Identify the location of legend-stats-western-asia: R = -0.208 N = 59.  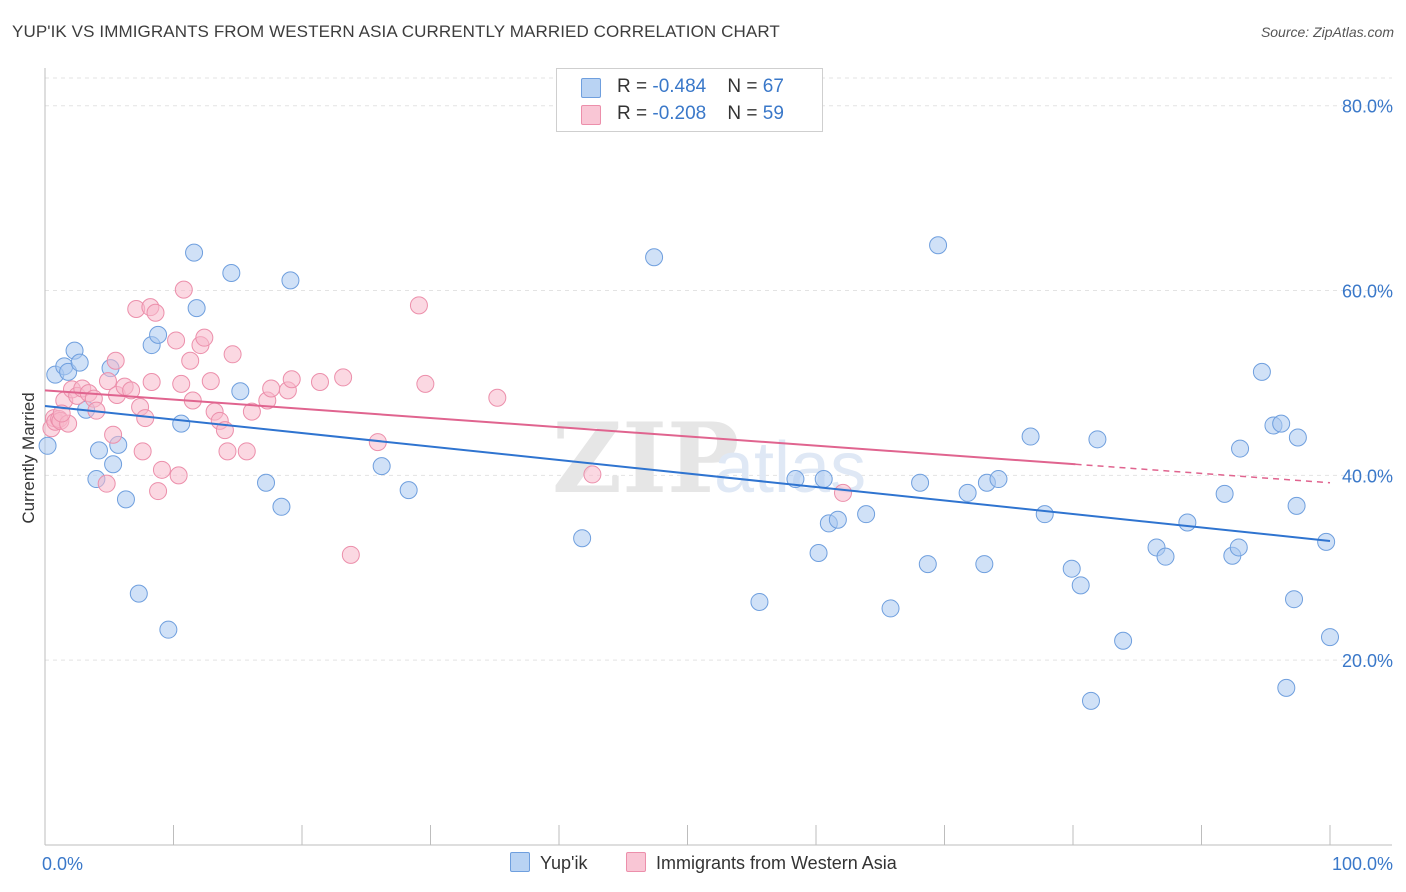
(700, 114).